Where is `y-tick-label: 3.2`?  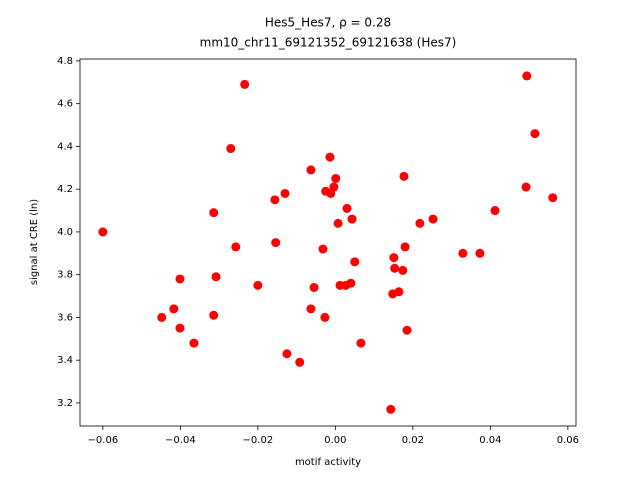
y-tick-label: 3.2 is located at coordinates (65, 403).